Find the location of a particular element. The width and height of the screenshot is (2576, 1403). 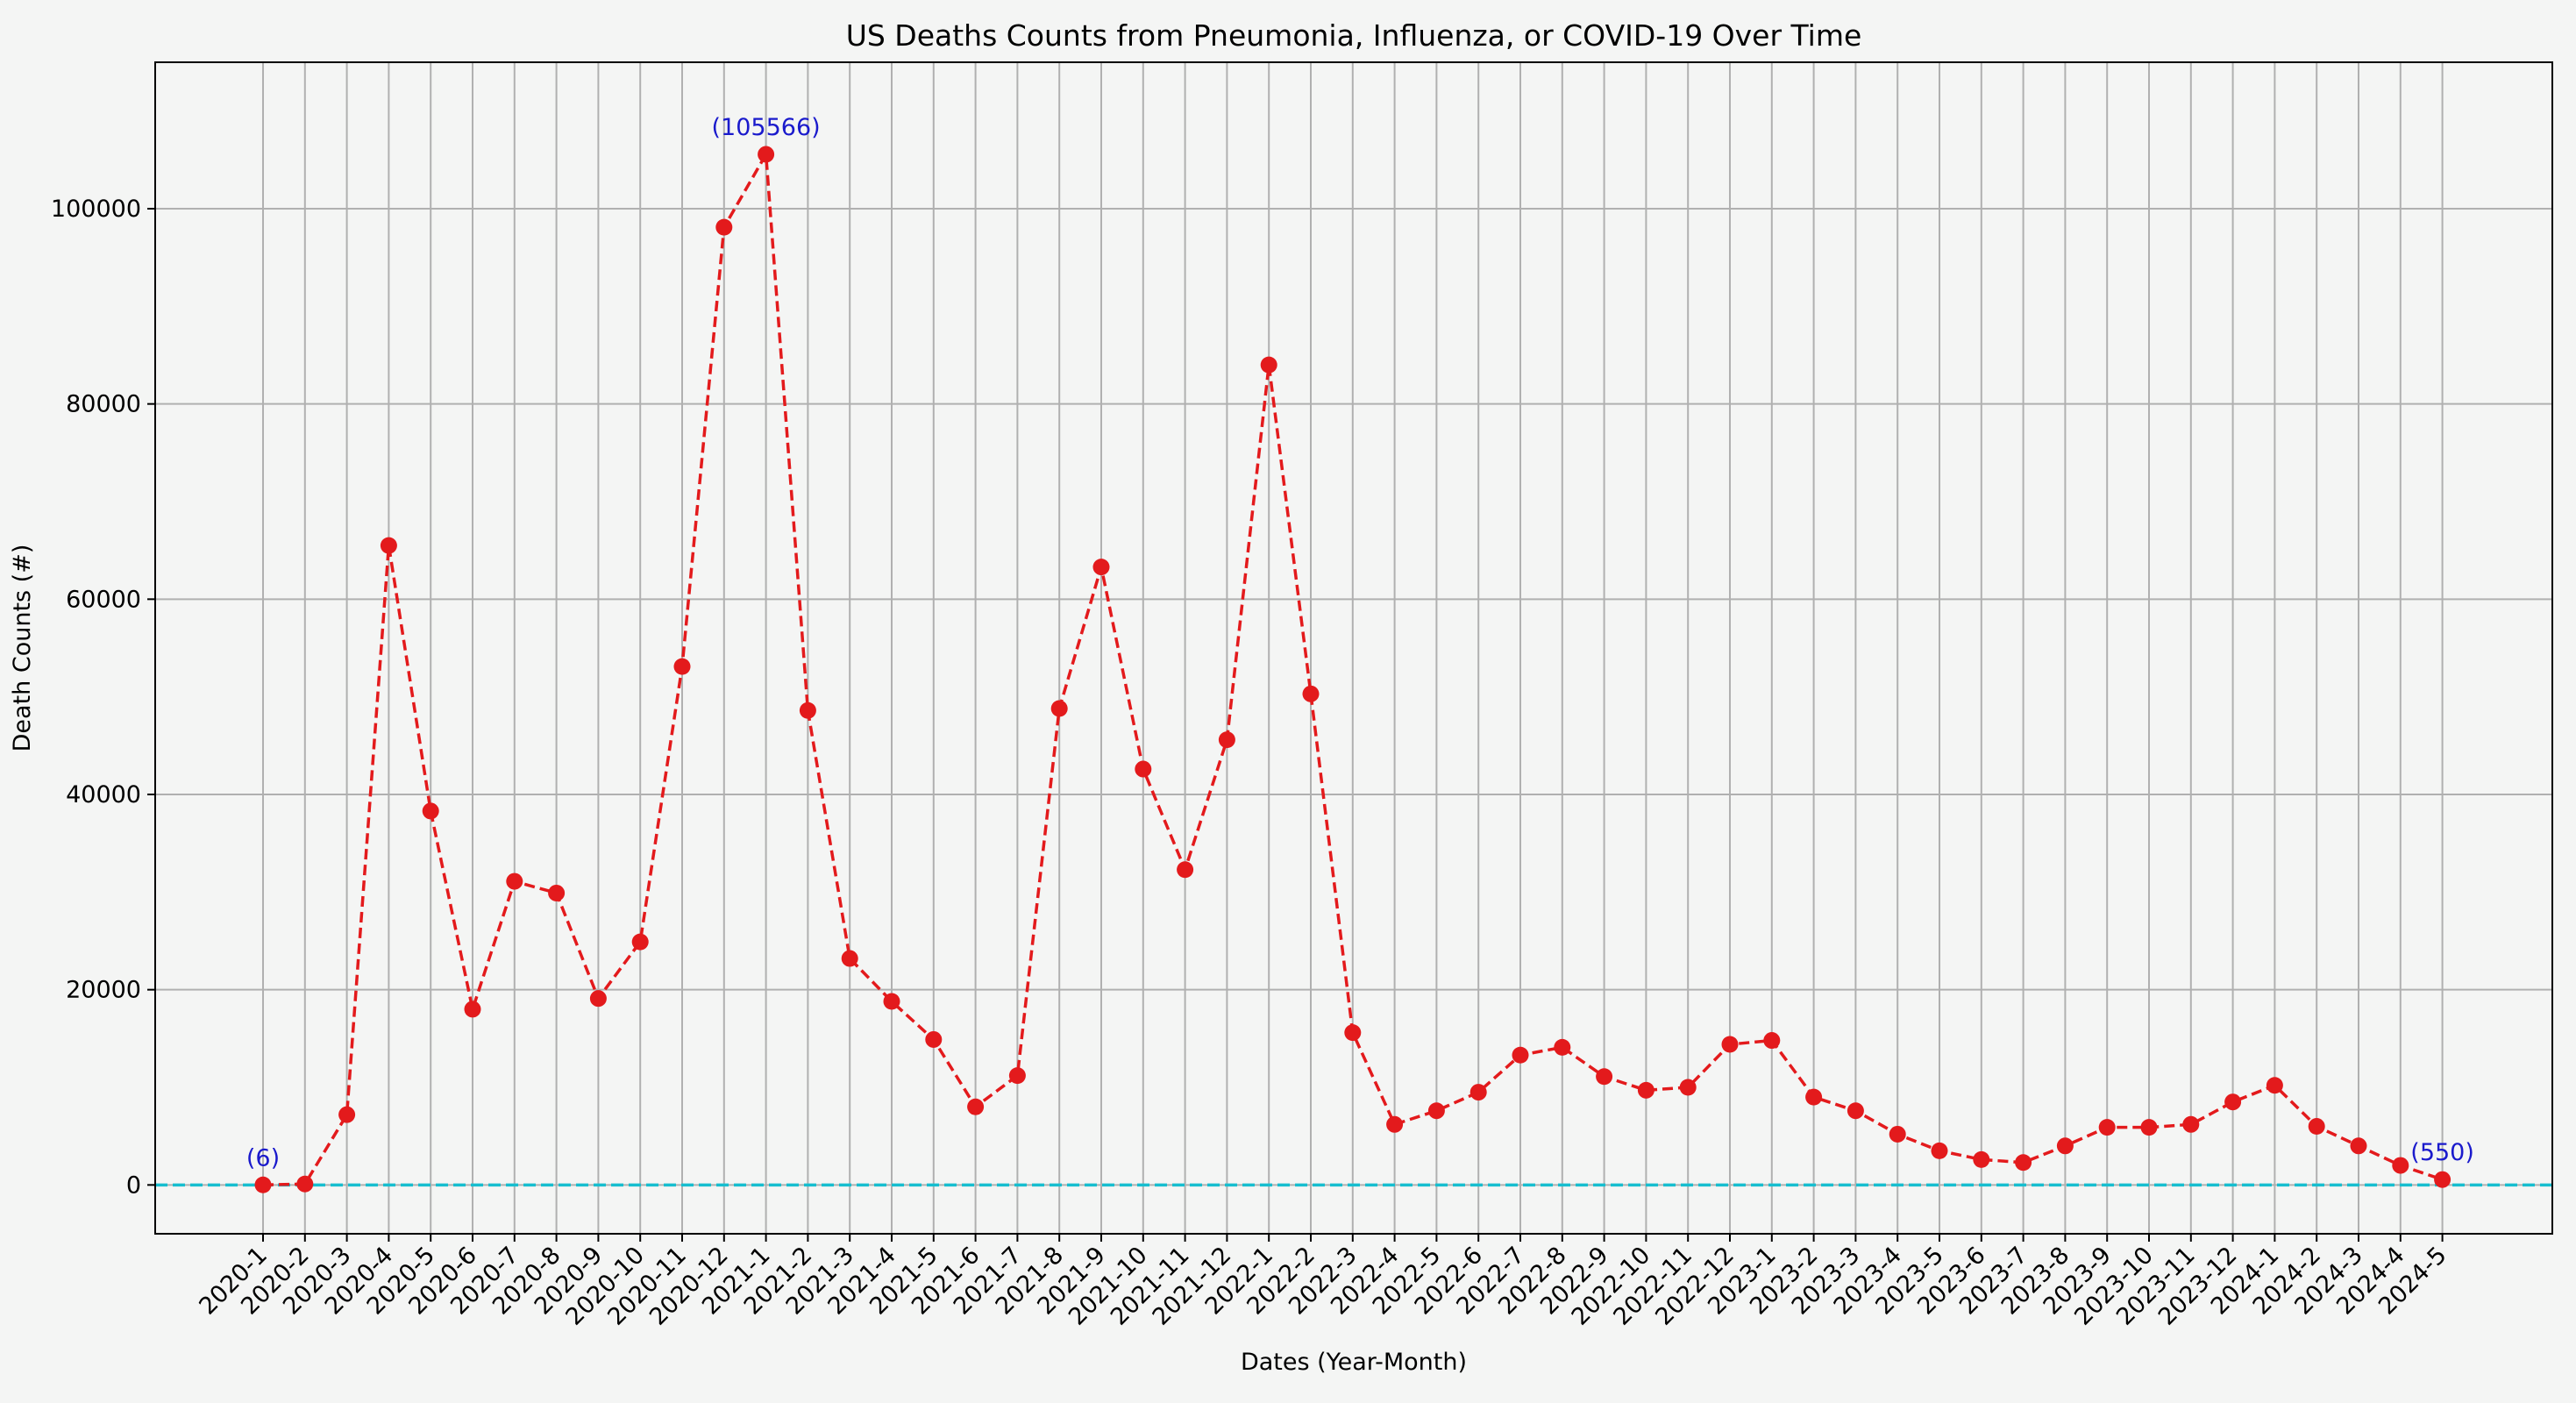

data-annotation: (6) is located at coordinates (263, 1158).